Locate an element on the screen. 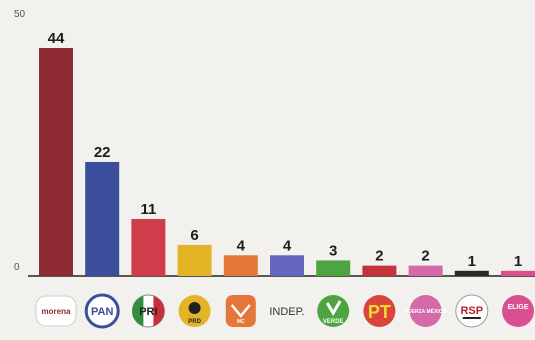 This screenshot has height=340, width=535. svg-text: PT is located at coordinates (379, 312).